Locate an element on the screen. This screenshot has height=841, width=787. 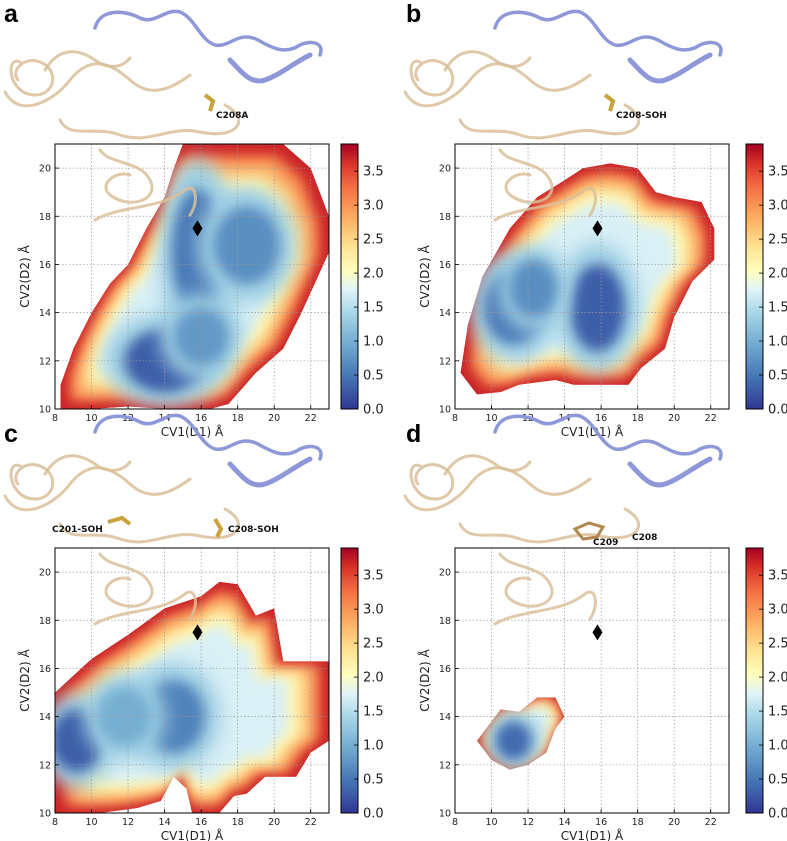
panel-letter: b is located at coordinates (413, 14).